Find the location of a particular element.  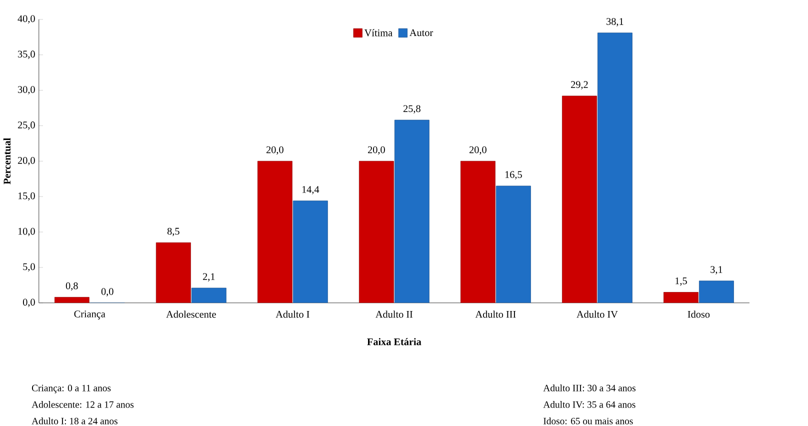

data-label: 38,1 is located at coordinates (615, 22).